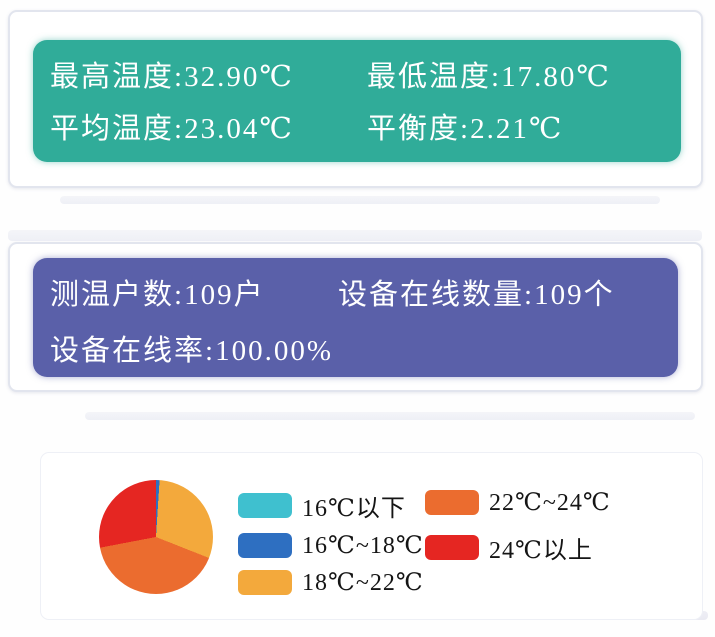 The height and width of the screenshot is (637, 715). Describe the element at coordinates (112, 129) in the screenshot. I see `stat-label: 平均温度` at that location.